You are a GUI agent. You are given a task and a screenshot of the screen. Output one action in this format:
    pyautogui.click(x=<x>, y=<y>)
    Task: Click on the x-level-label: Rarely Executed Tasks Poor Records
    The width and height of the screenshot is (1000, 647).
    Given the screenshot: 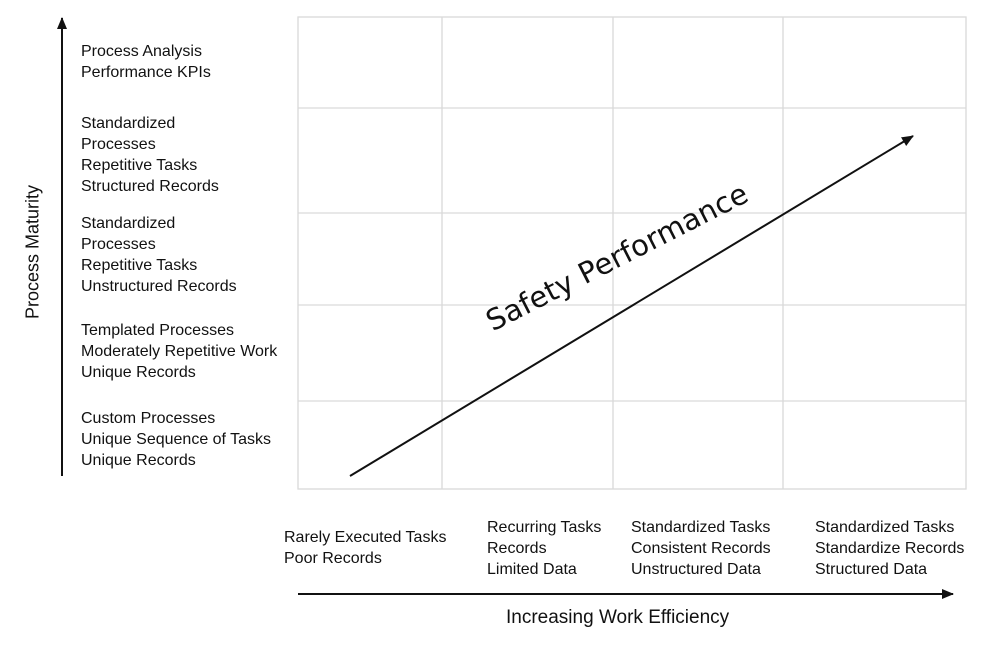 What is the action you would take?
    pyautogui.click(x=365, y=548)
    